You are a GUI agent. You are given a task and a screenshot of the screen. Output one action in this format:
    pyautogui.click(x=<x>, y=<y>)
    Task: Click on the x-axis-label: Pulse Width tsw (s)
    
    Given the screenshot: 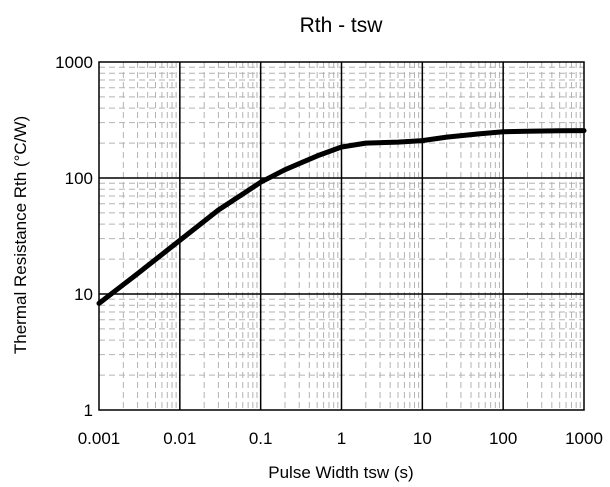 What is the action you would take?
    pyautogui.click(x=340, y=472)
    